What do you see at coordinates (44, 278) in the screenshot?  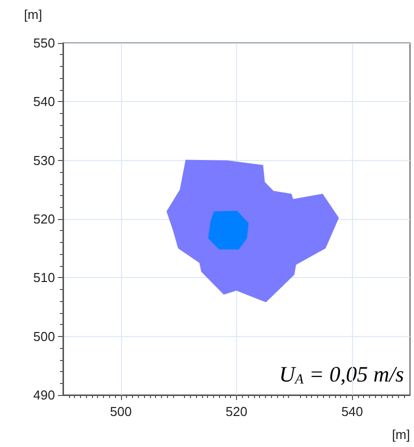 I see `y-tick-label: 510` at bounding box center [44, 278].